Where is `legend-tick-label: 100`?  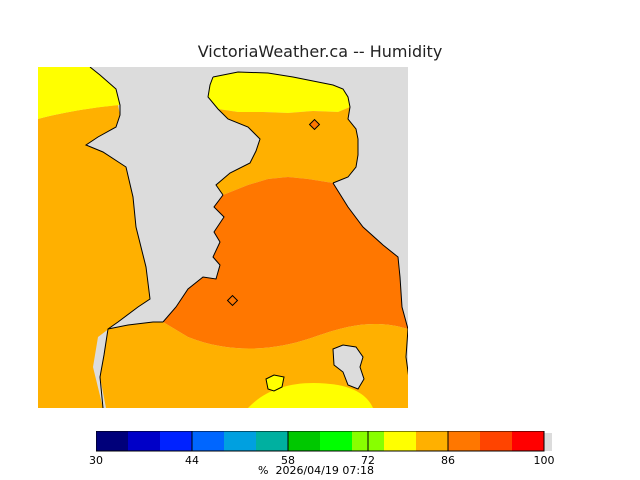 legend-tick-label: 100 is located at coordinates (544, 460).